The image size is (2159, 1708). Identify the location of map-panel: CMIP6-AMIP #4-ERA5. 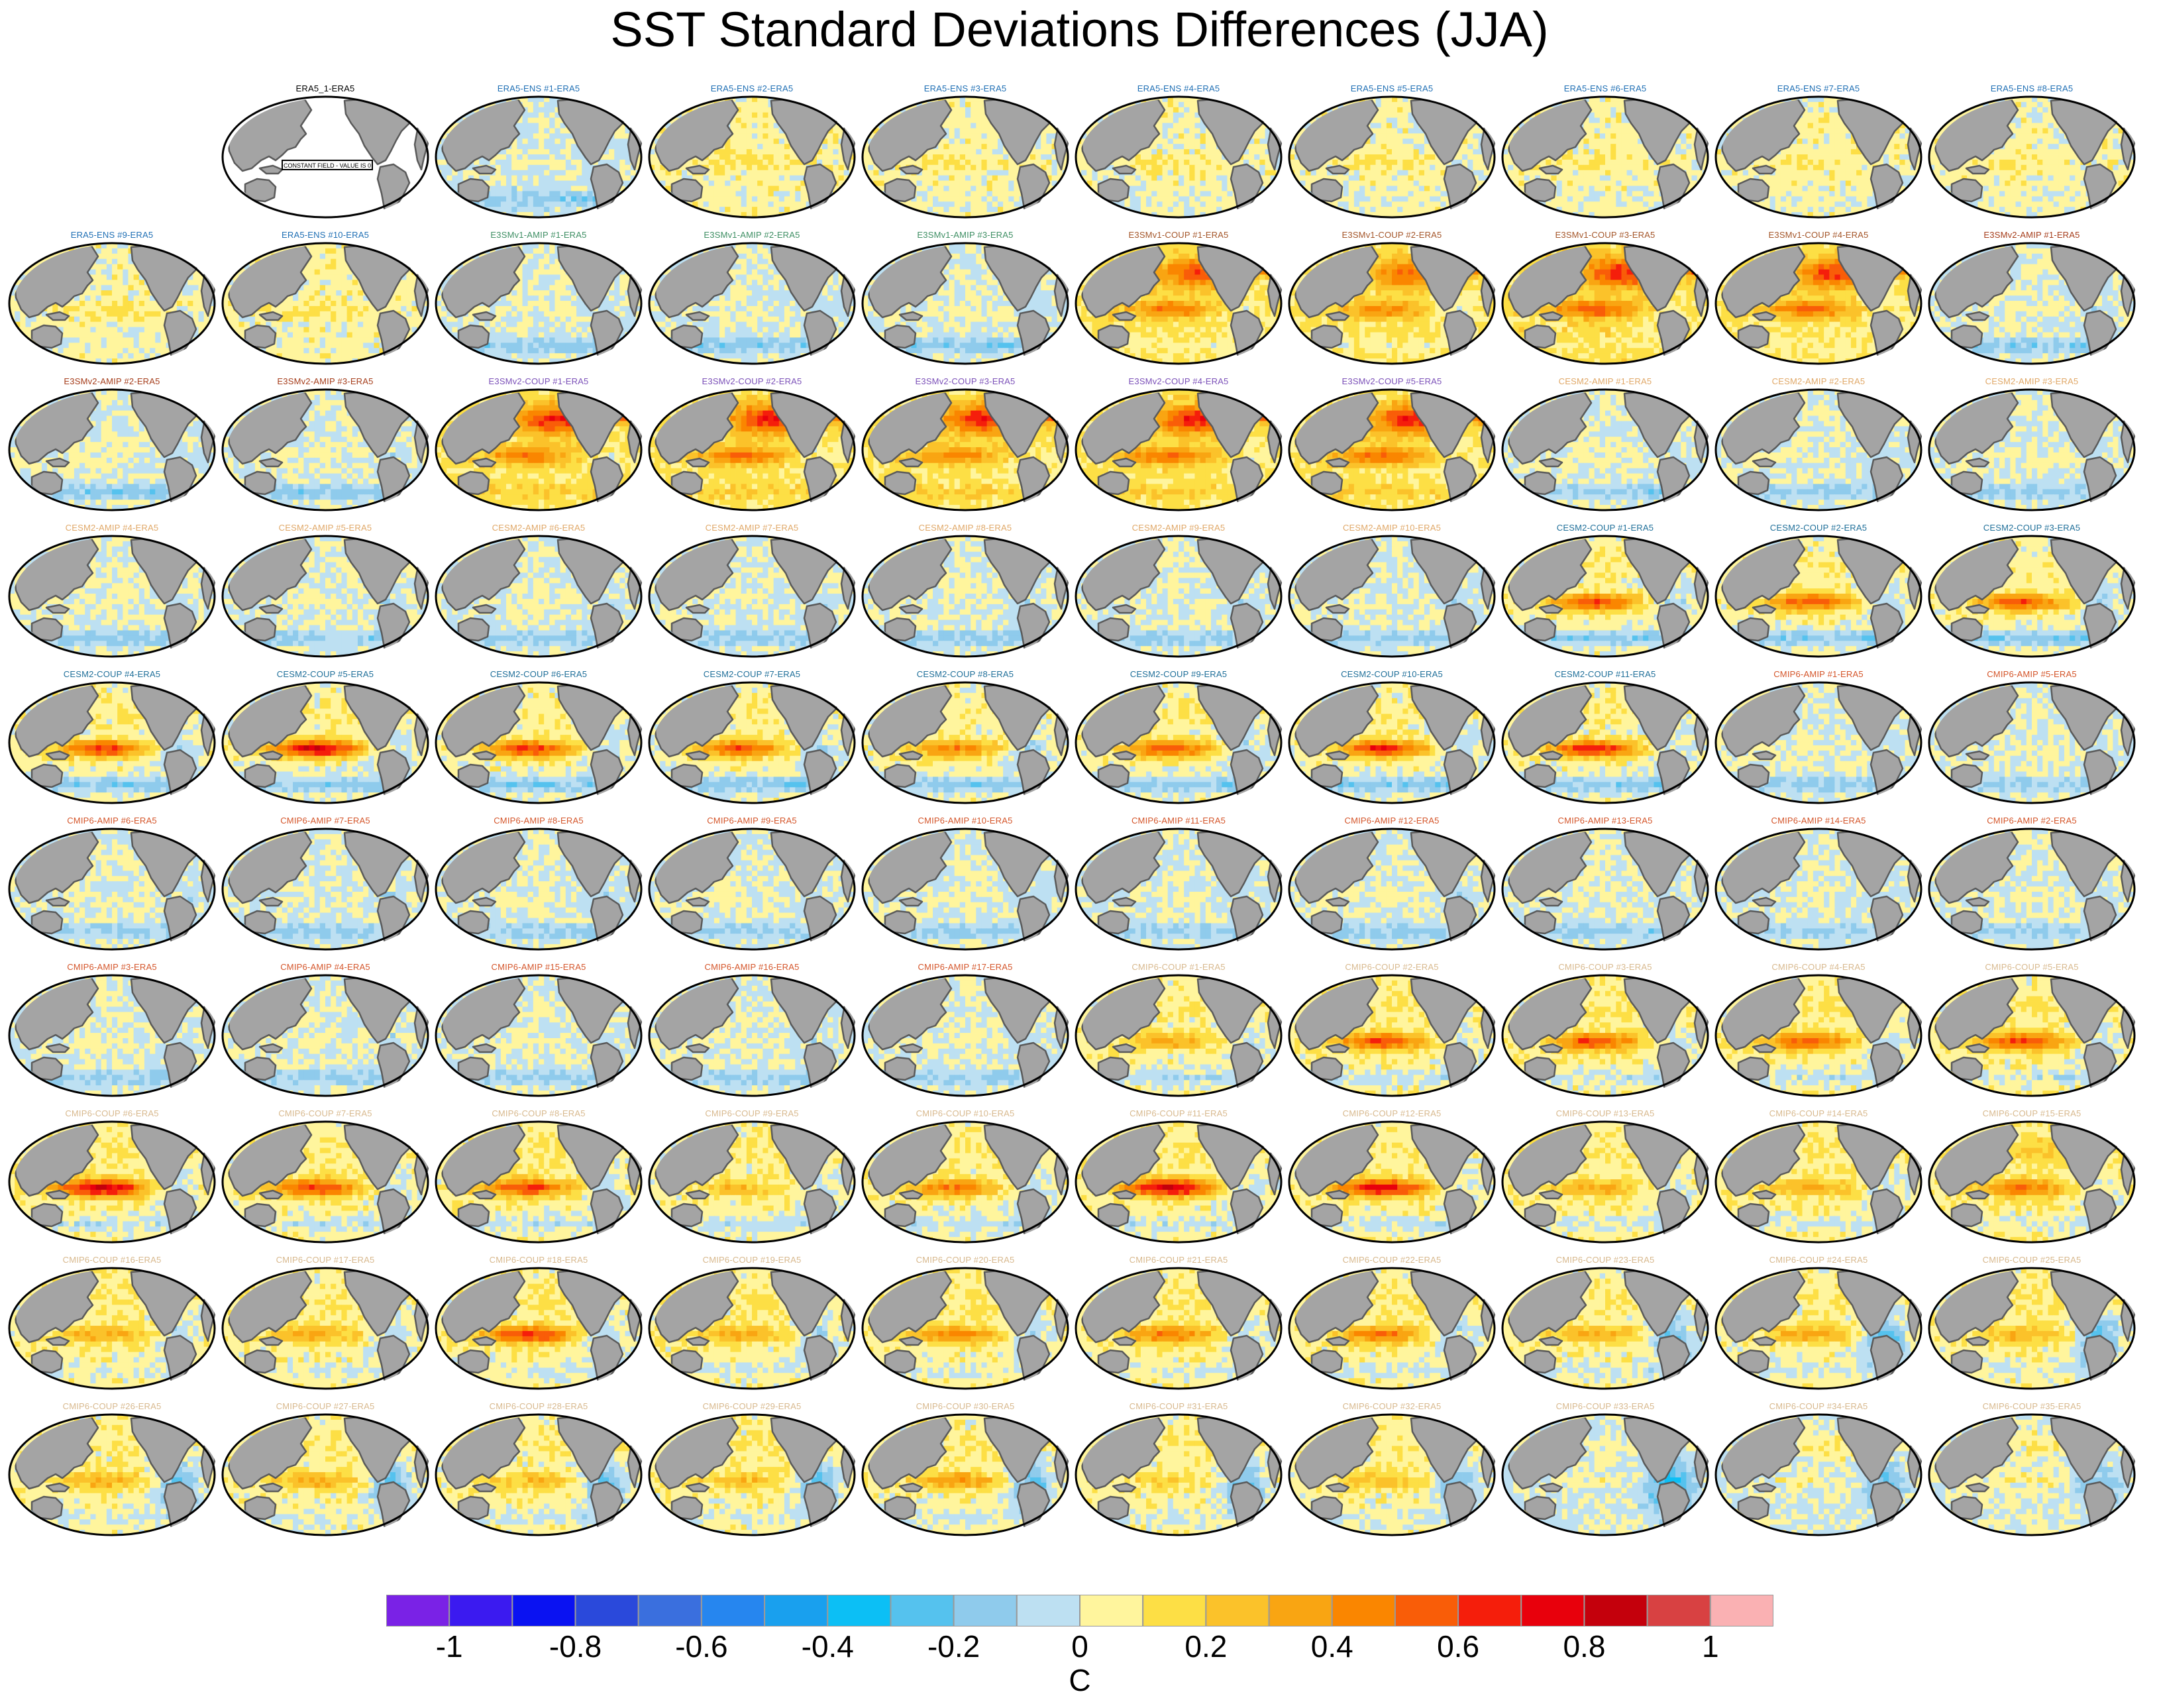
(325, 1029).